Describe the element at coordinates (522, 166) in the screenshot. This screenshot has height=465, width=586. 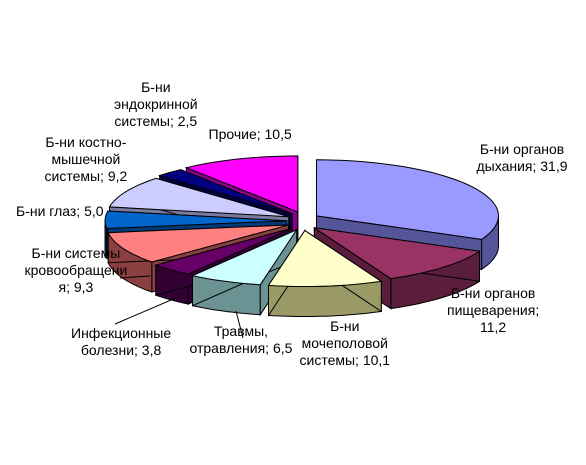
I see `slice-label-line: дыхания; 31,9` at that location.